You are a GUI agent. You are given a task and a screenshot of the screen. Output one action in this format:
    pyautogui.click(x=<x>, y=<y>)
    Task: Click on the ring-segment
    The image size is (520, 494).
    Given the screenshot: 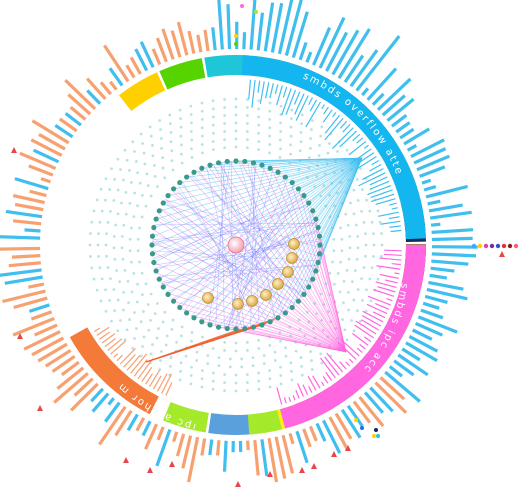 What is the action you would take?
    pyautogui.click(x=264, y=422)
    